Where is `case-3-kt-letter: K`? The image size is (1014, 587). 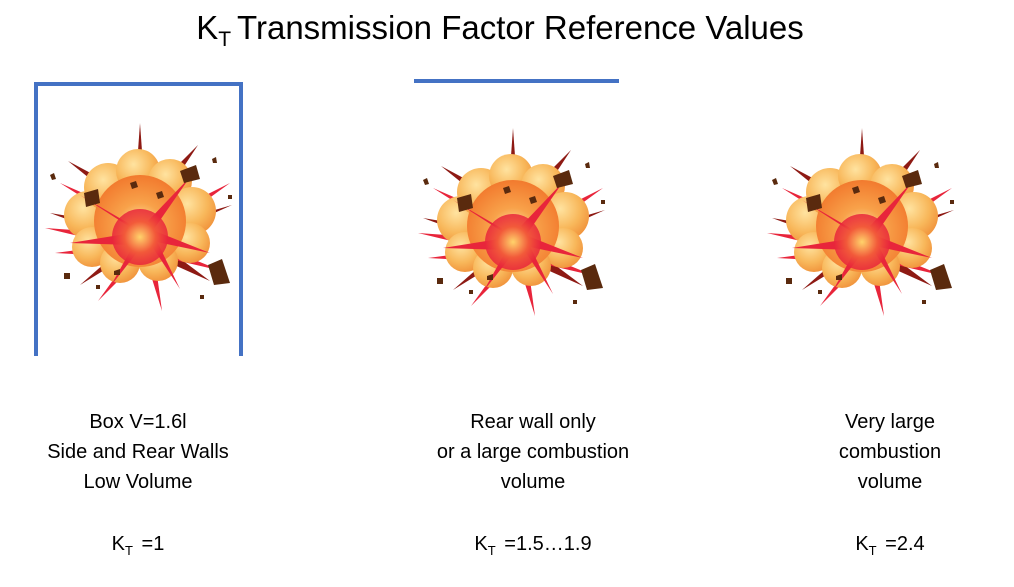
case-3-kt-letter: K is located at coordinates (862, 544).